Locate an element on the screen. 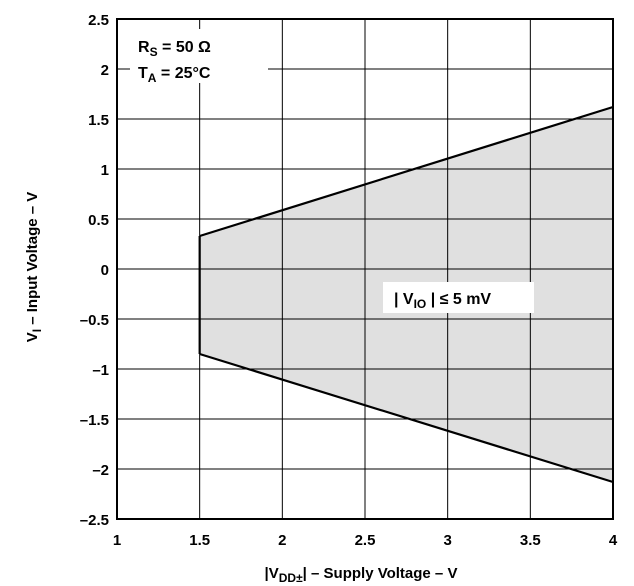  y-tick-label: 1.5 is located at coordinates (98, 120).